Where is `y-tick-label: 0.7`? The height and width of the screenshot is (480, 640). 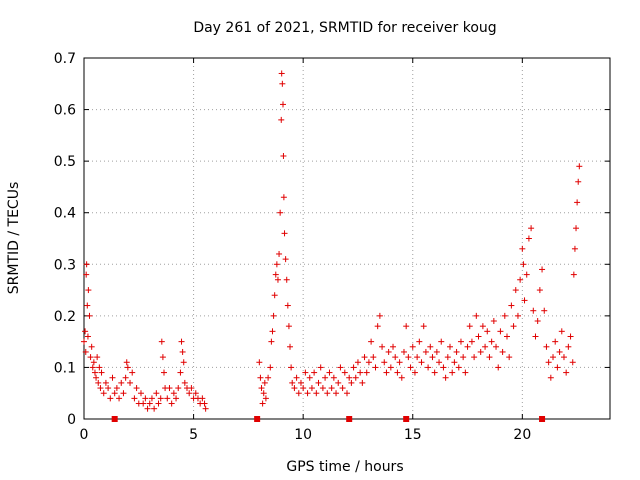
y-tick-label: 0.7 is located at coordinates (65, 59).